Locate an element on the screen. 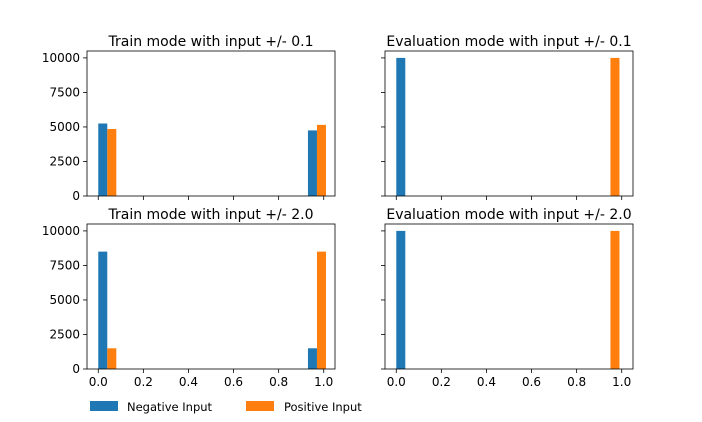 This screenshot has width=702, height=422. subplot-title: Evaluation mode with input +/- 2.0 is located at coordinates (508, 215).